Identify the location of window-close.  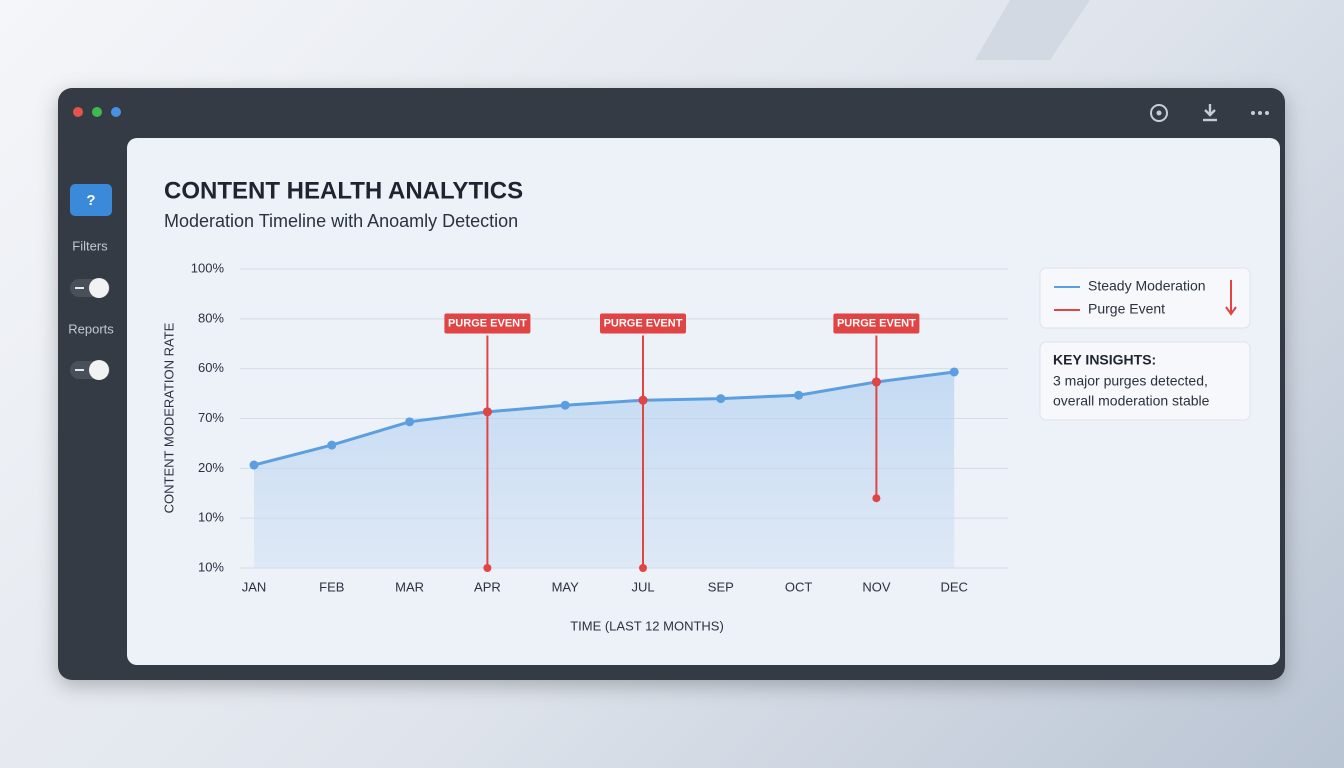
(78, 112).